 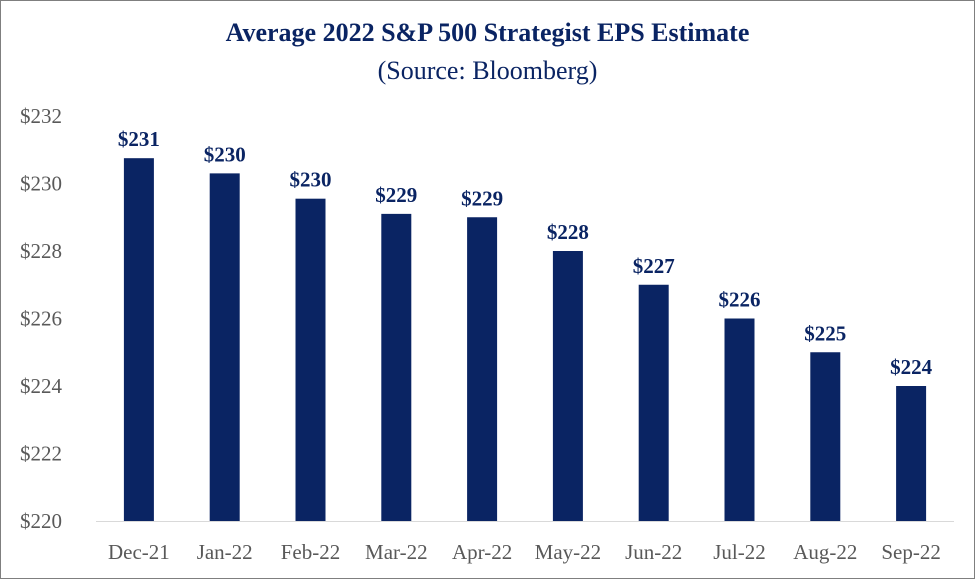 What do you see at coordinates (139, 139) in the screenshot?
I see `data-label: $231` at bounding box center [139, 139].